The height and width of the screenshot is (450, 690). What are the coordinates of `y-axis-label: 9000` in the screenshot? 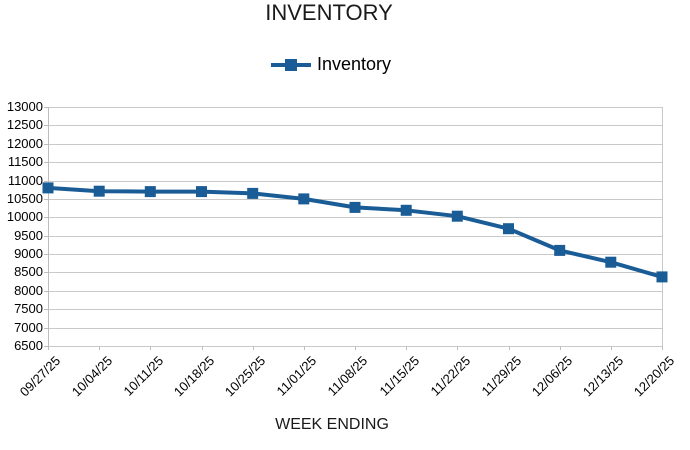 It's located at (28, 254).